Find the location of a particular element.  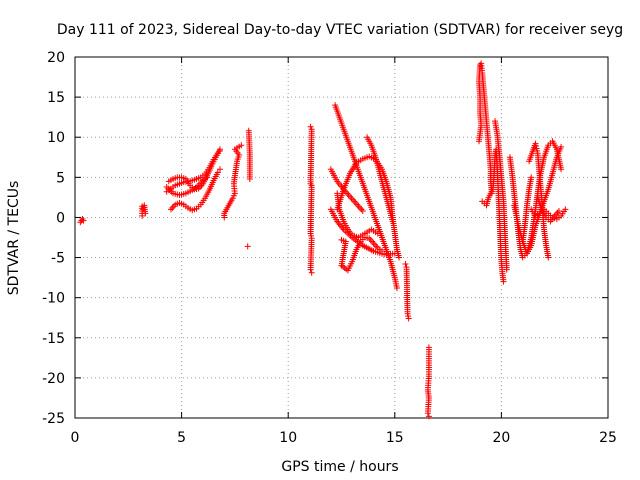

y-tick-label: -15 is located at coordinates (53, 339).